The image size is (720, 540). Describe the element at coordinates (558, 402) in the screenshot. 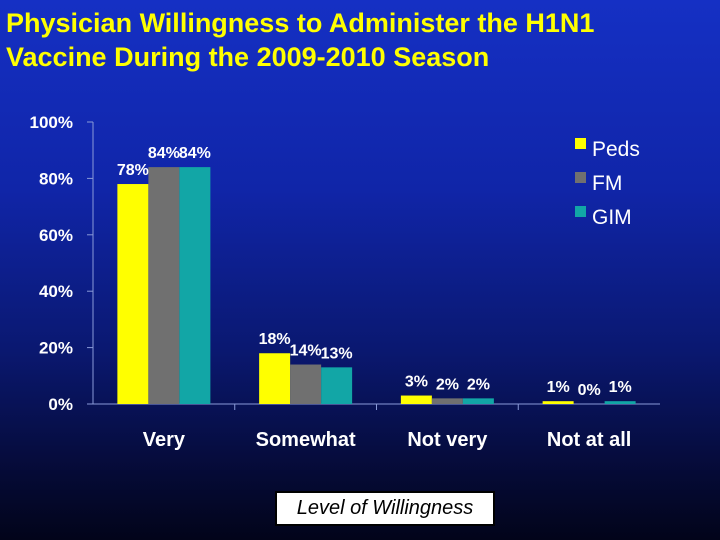

I see `bar-peds-not-at-all` at that location.